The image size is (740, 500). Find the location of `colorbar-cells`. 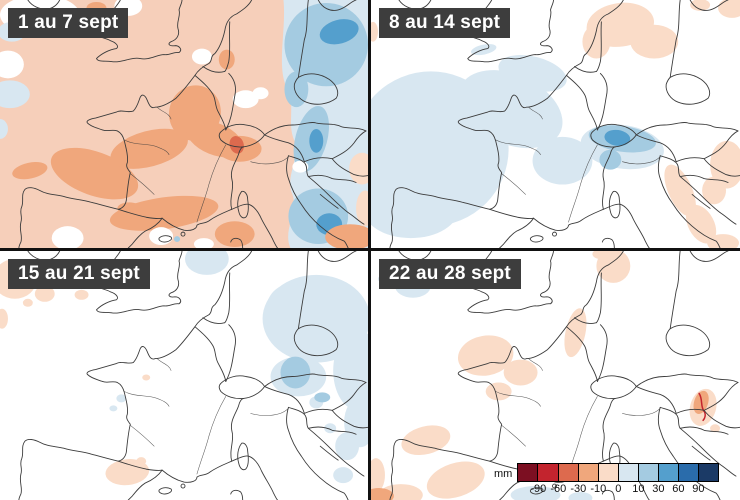

colorbar-cells is located at coordinates (618, 472).